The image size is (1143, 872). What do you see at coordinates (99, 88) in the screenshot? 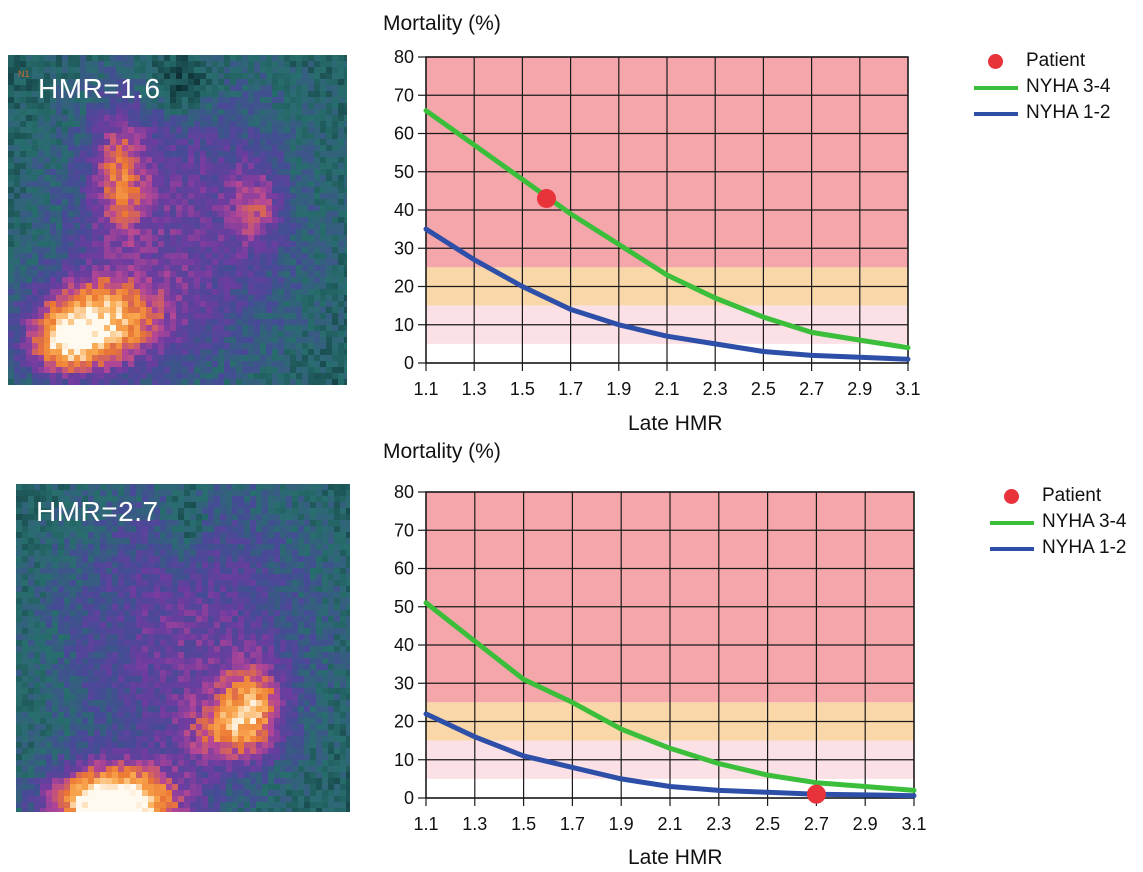
I see `hmr-label: HMR=1.6` at bounding box center [99, 88].